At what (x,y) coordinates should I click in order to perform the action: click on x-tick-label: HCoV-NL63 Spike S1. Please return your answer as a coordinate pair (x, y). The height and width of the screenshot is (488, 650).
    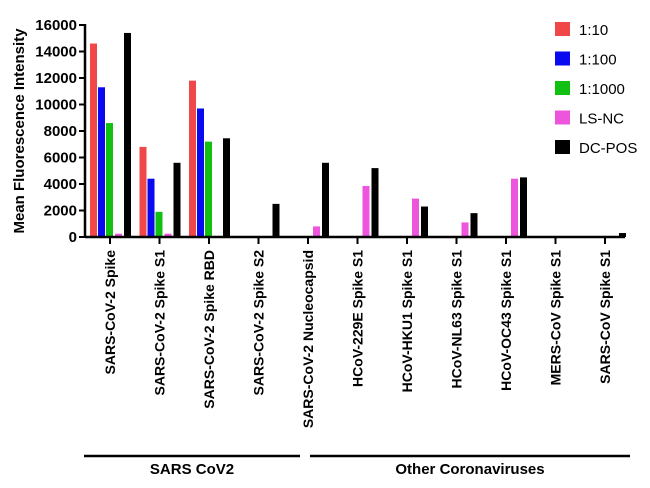
    Looking at the image, I should click on (457, 319).